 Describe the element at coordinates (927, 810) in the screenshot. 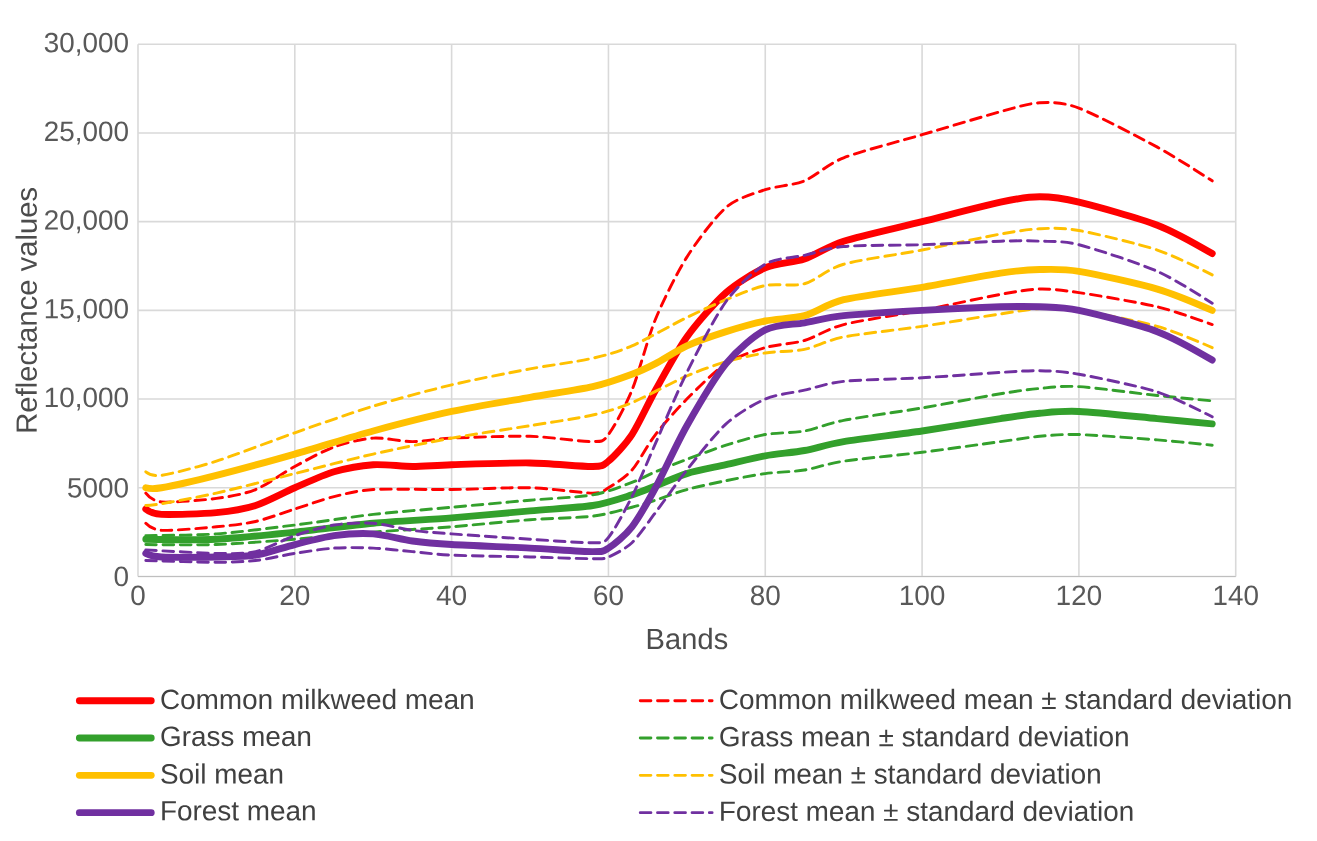

I see `legend-label: Forest mean ± standard deviation` at that location.